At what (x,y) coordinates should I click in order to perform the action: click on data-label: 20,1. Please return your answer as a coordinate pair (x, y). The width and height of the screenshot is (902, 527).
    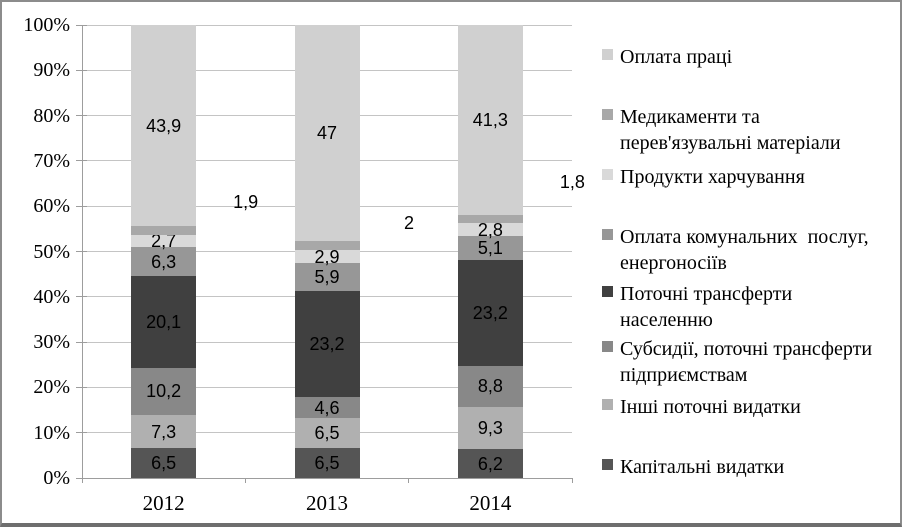
    Looking at the image, I should click on (164, 322).